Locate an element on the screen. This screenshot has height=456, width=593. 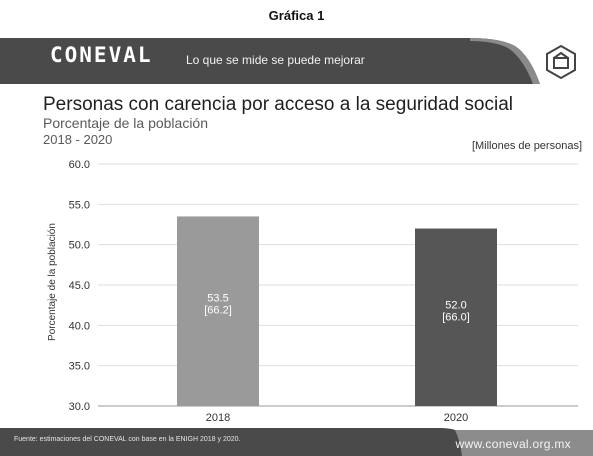
coneval-emblem-icon is located at coordinates (561, 62).